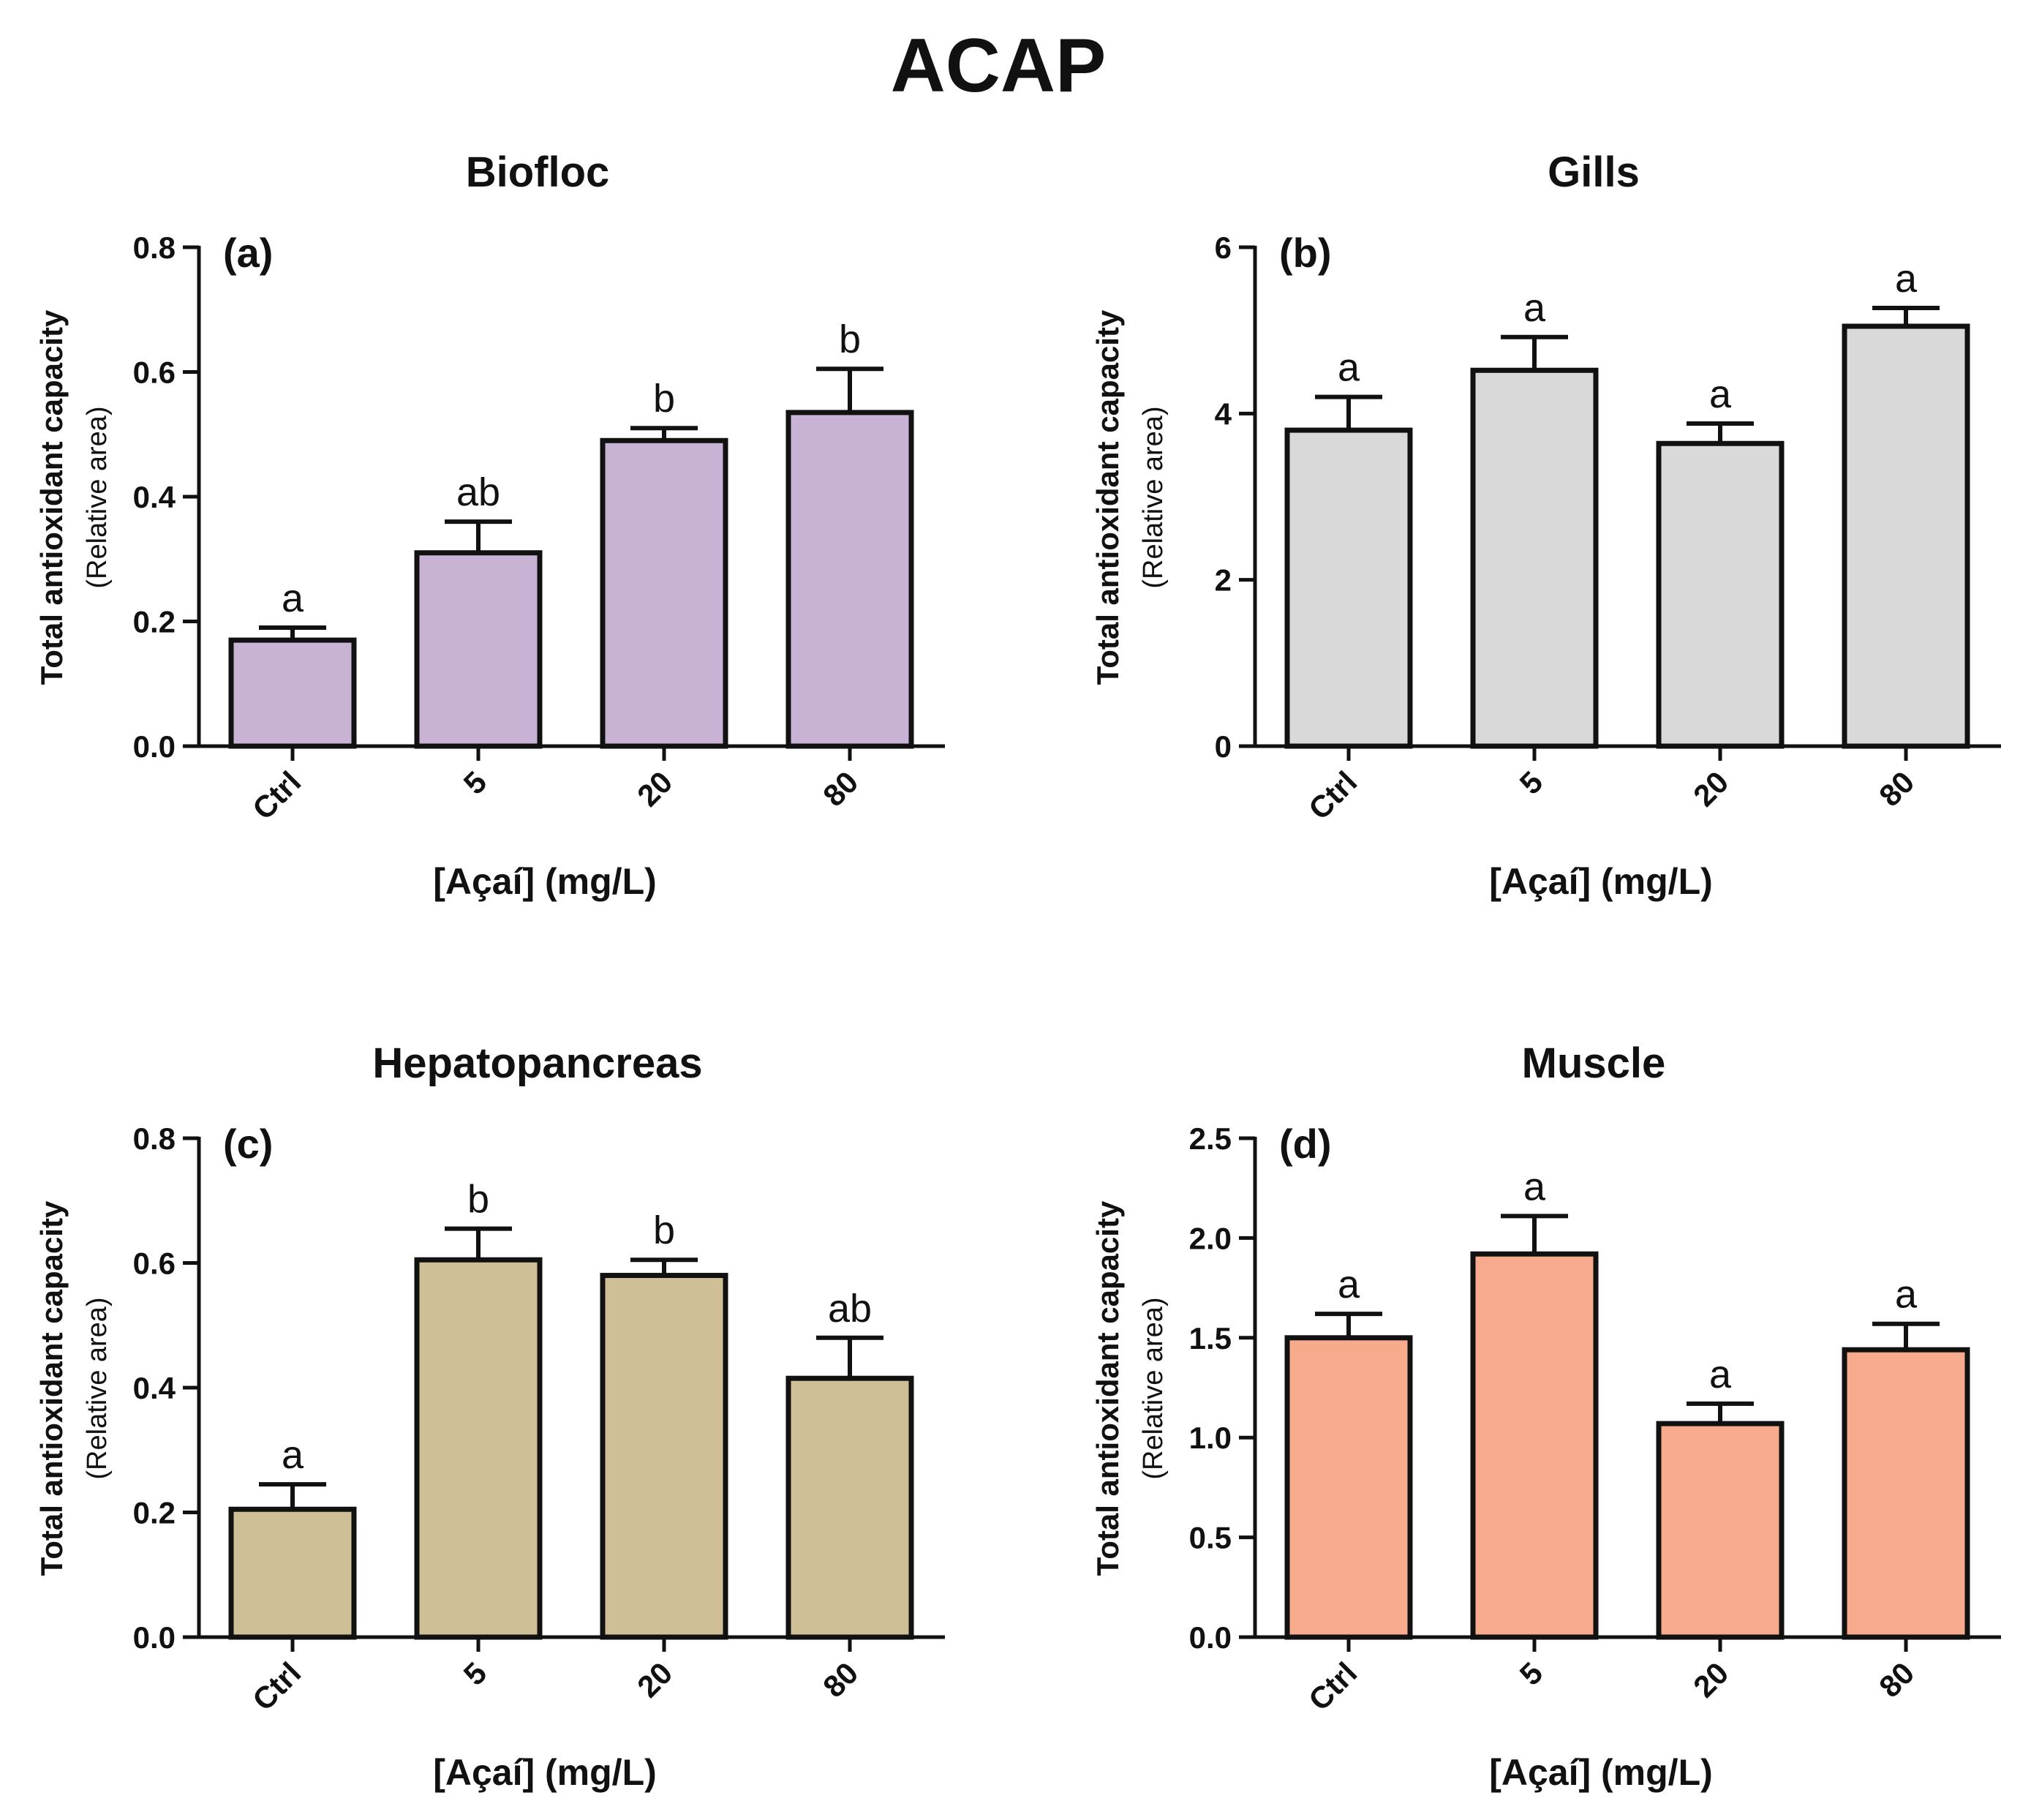  I want to click on y-tick-label: 2, so click(1223, 580).